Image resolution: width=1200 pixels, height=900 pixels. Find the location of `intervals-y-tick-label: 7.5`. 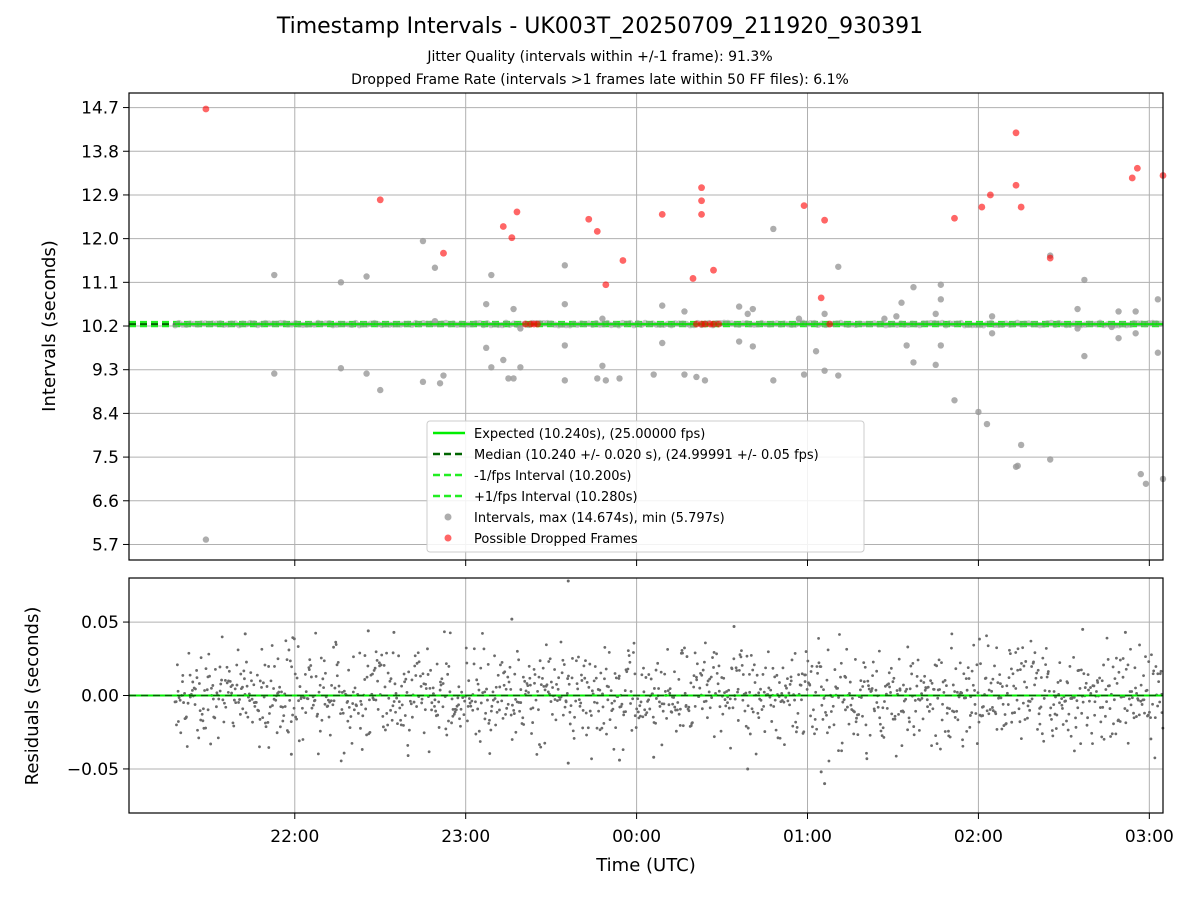

intervals-y-tick-label: 7.5 is located at coordinates (105, 458).